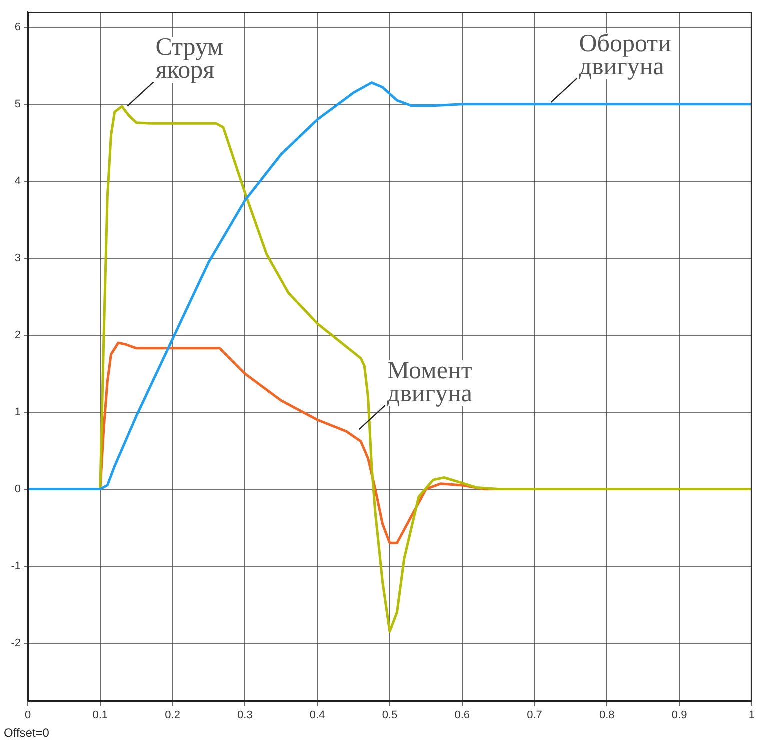 This screenshot has height=745, width=758. Describe the element at coordinates (190, 59) in the screenshot. I see `annotation: Струм якоря` at that location.